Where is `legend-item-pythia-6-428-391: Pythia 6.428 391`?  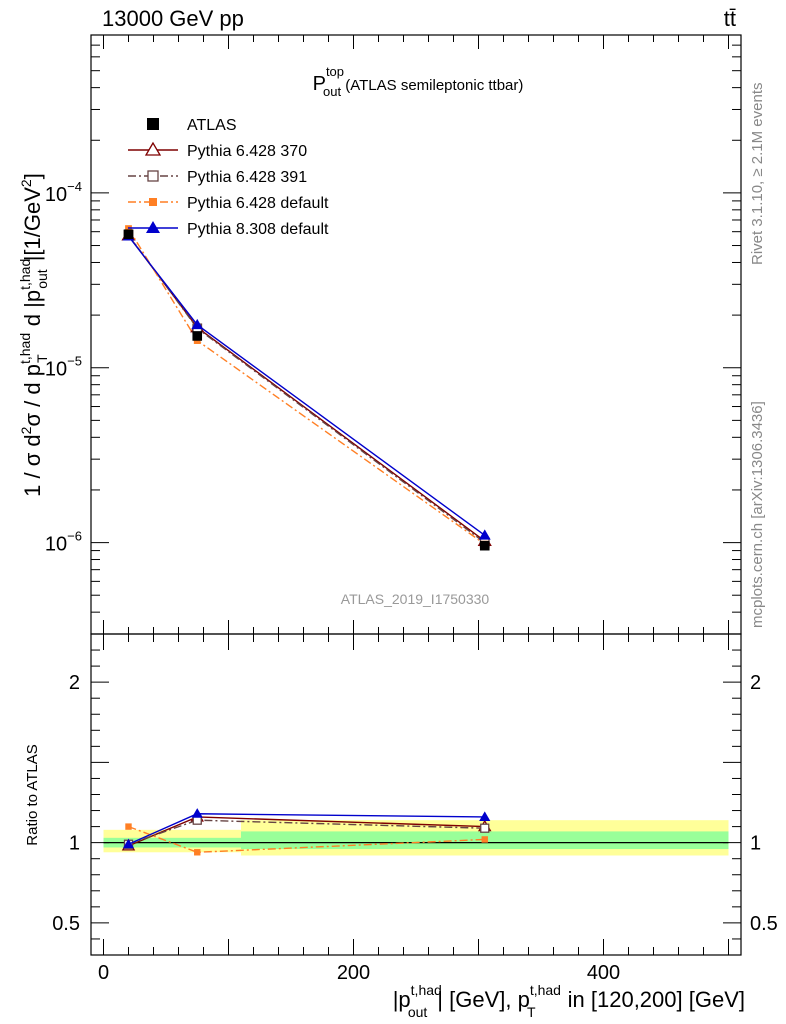 legend-item-pythia-6-428-391: Pythia 6.428 391 is located at coordinates (217, 177).